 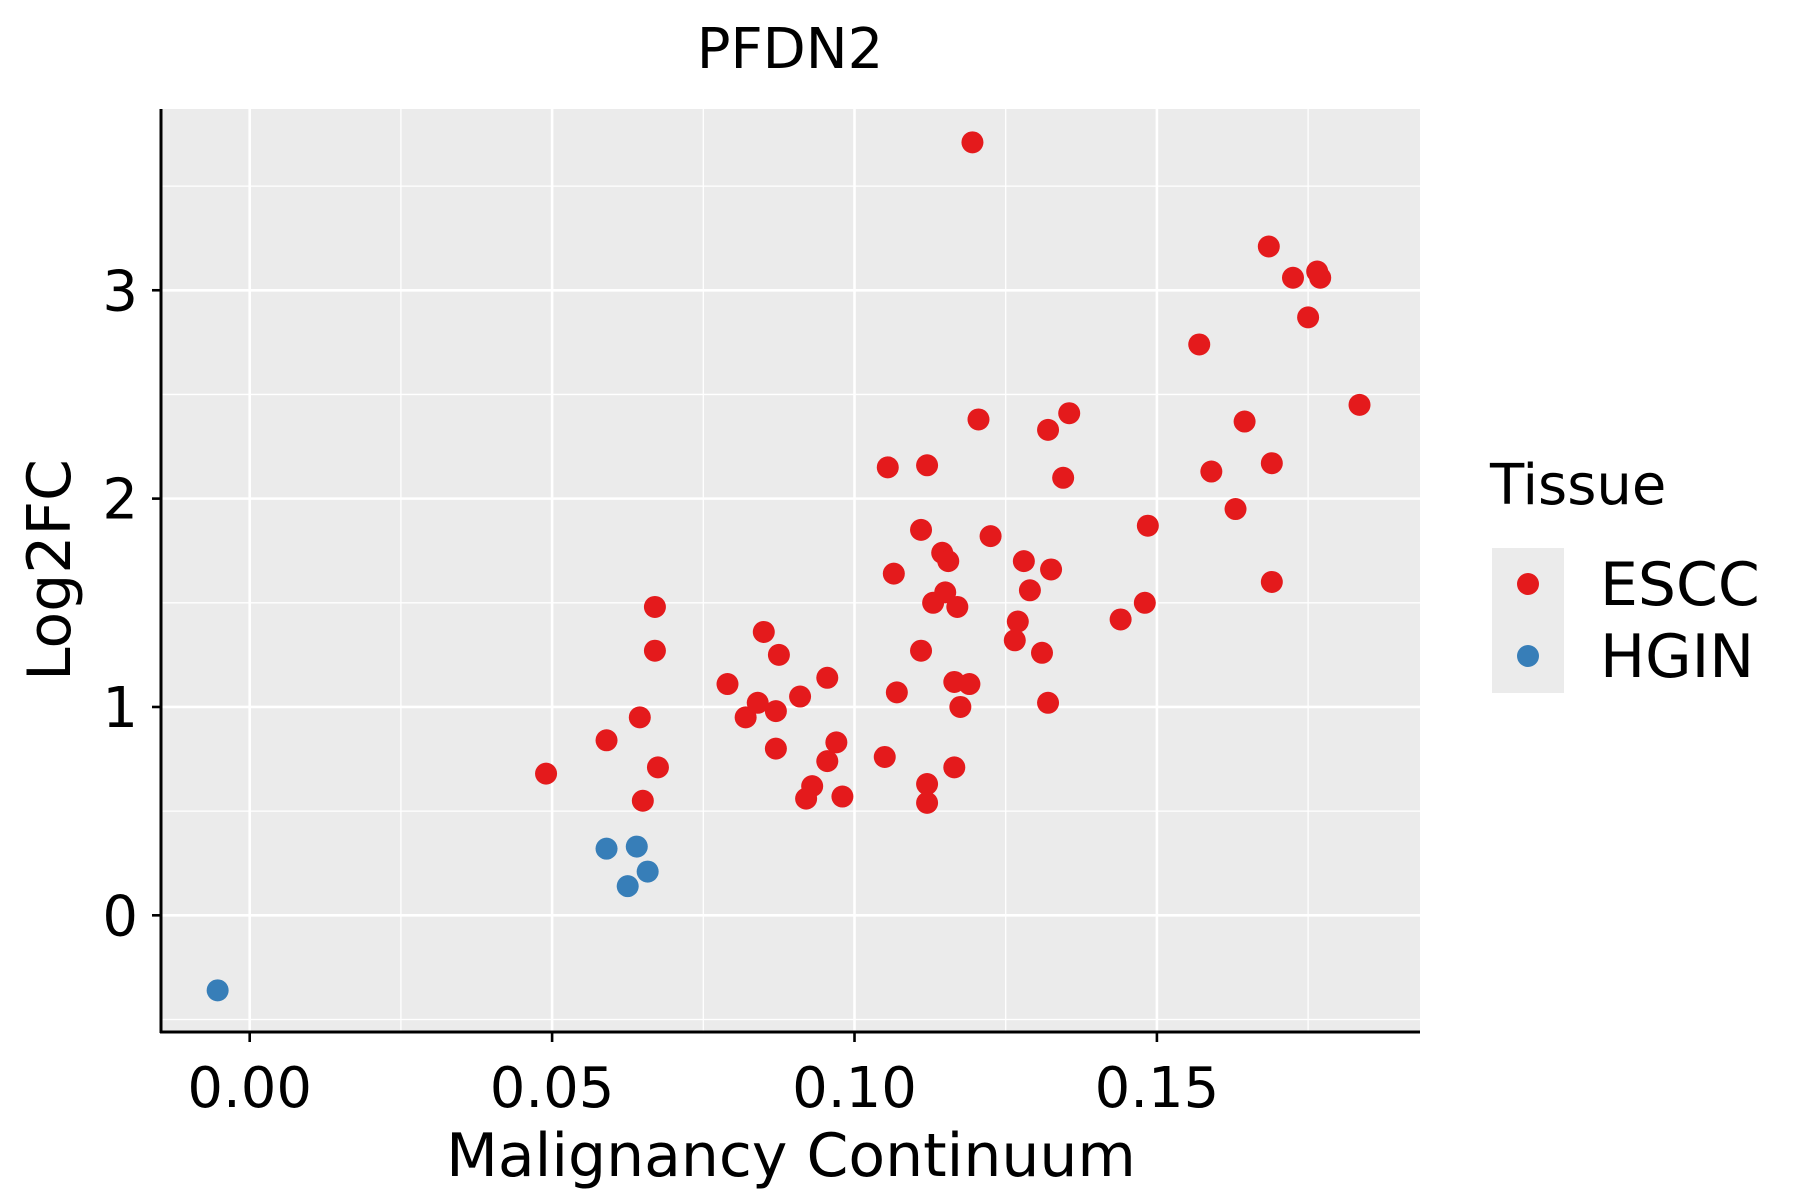 What do you see at coordinates (120, 916) in the screenshot?
I see `y-tick-label: 0` at bounding box center [120, 916].